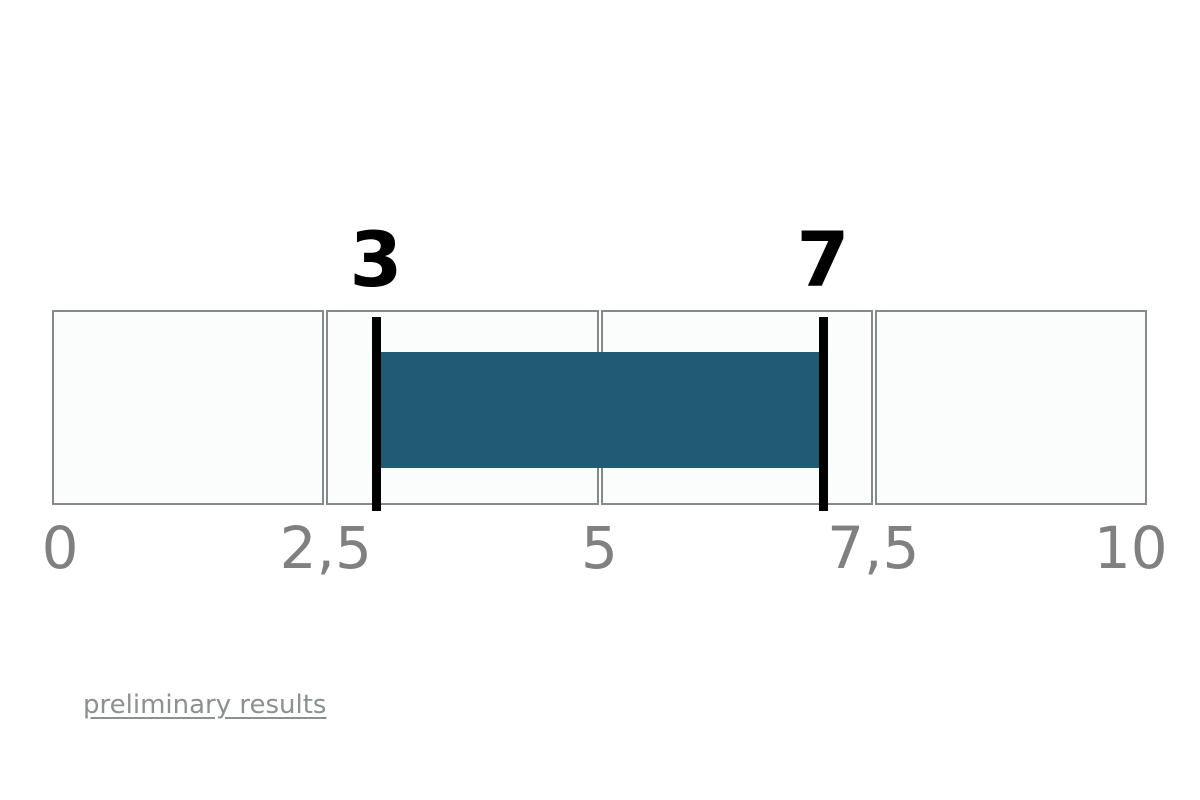  Describe the element at coordinates (205, 705) in the screenshot. I see `preliminary-results-link: preliminary results` at that location.